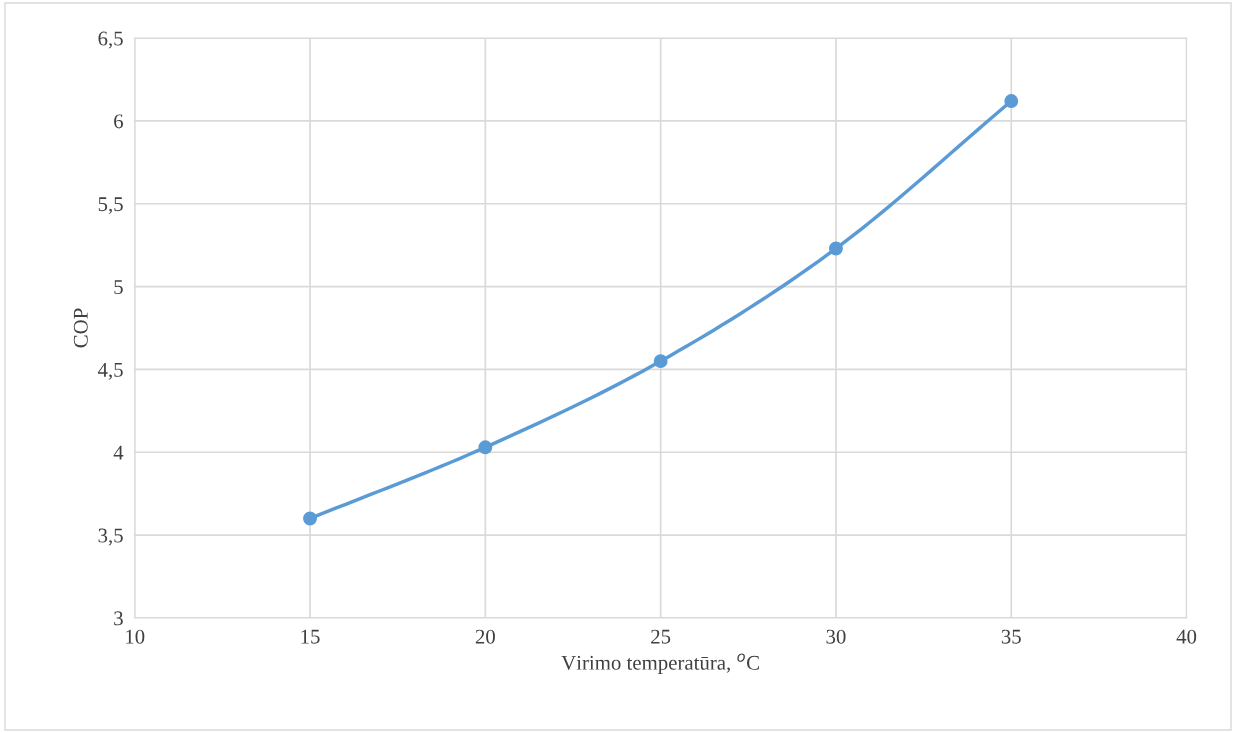  Describe the element at coordinates (1011, 636) in the screenshot. I see `x-tick-label: 35` at that location.